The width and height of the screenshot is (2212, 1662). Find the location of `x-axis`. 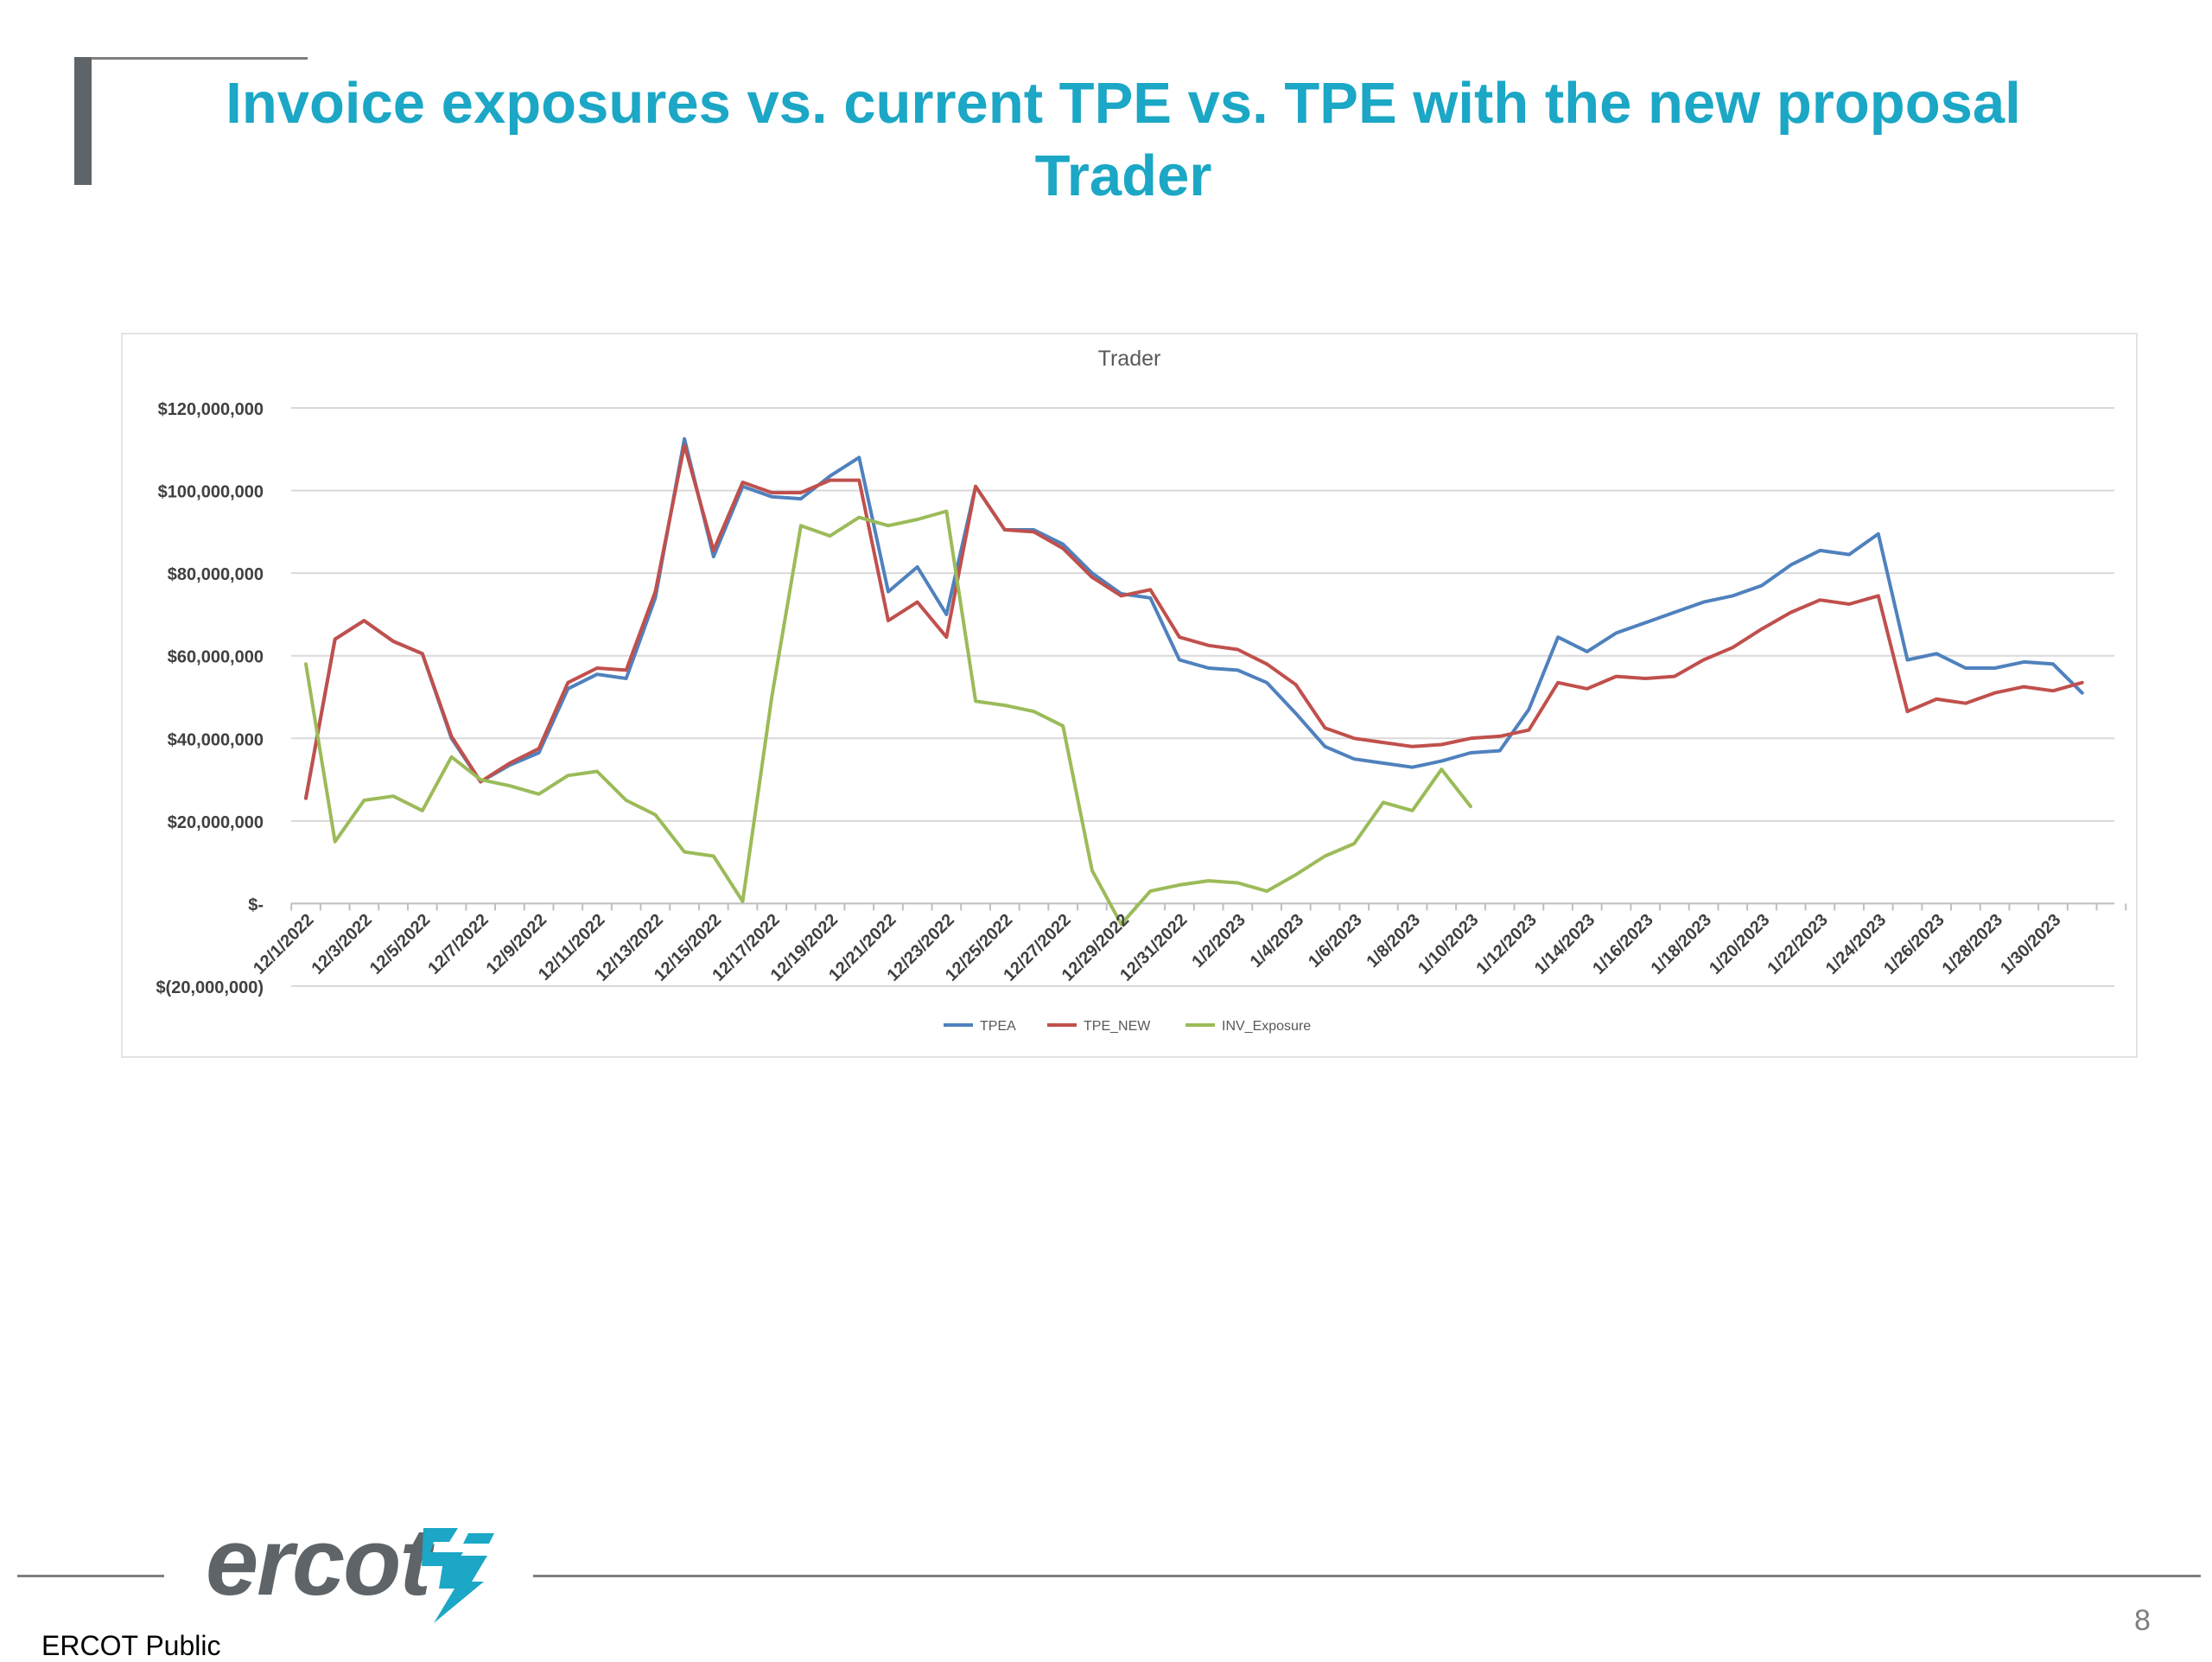

x-axis is located at coordinates (1208, 907).